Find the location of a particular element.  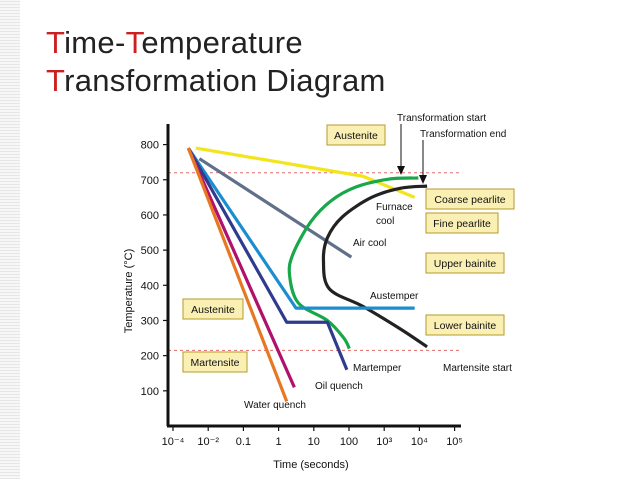

arrow-transformation-start is located at coordinates (401, 149).